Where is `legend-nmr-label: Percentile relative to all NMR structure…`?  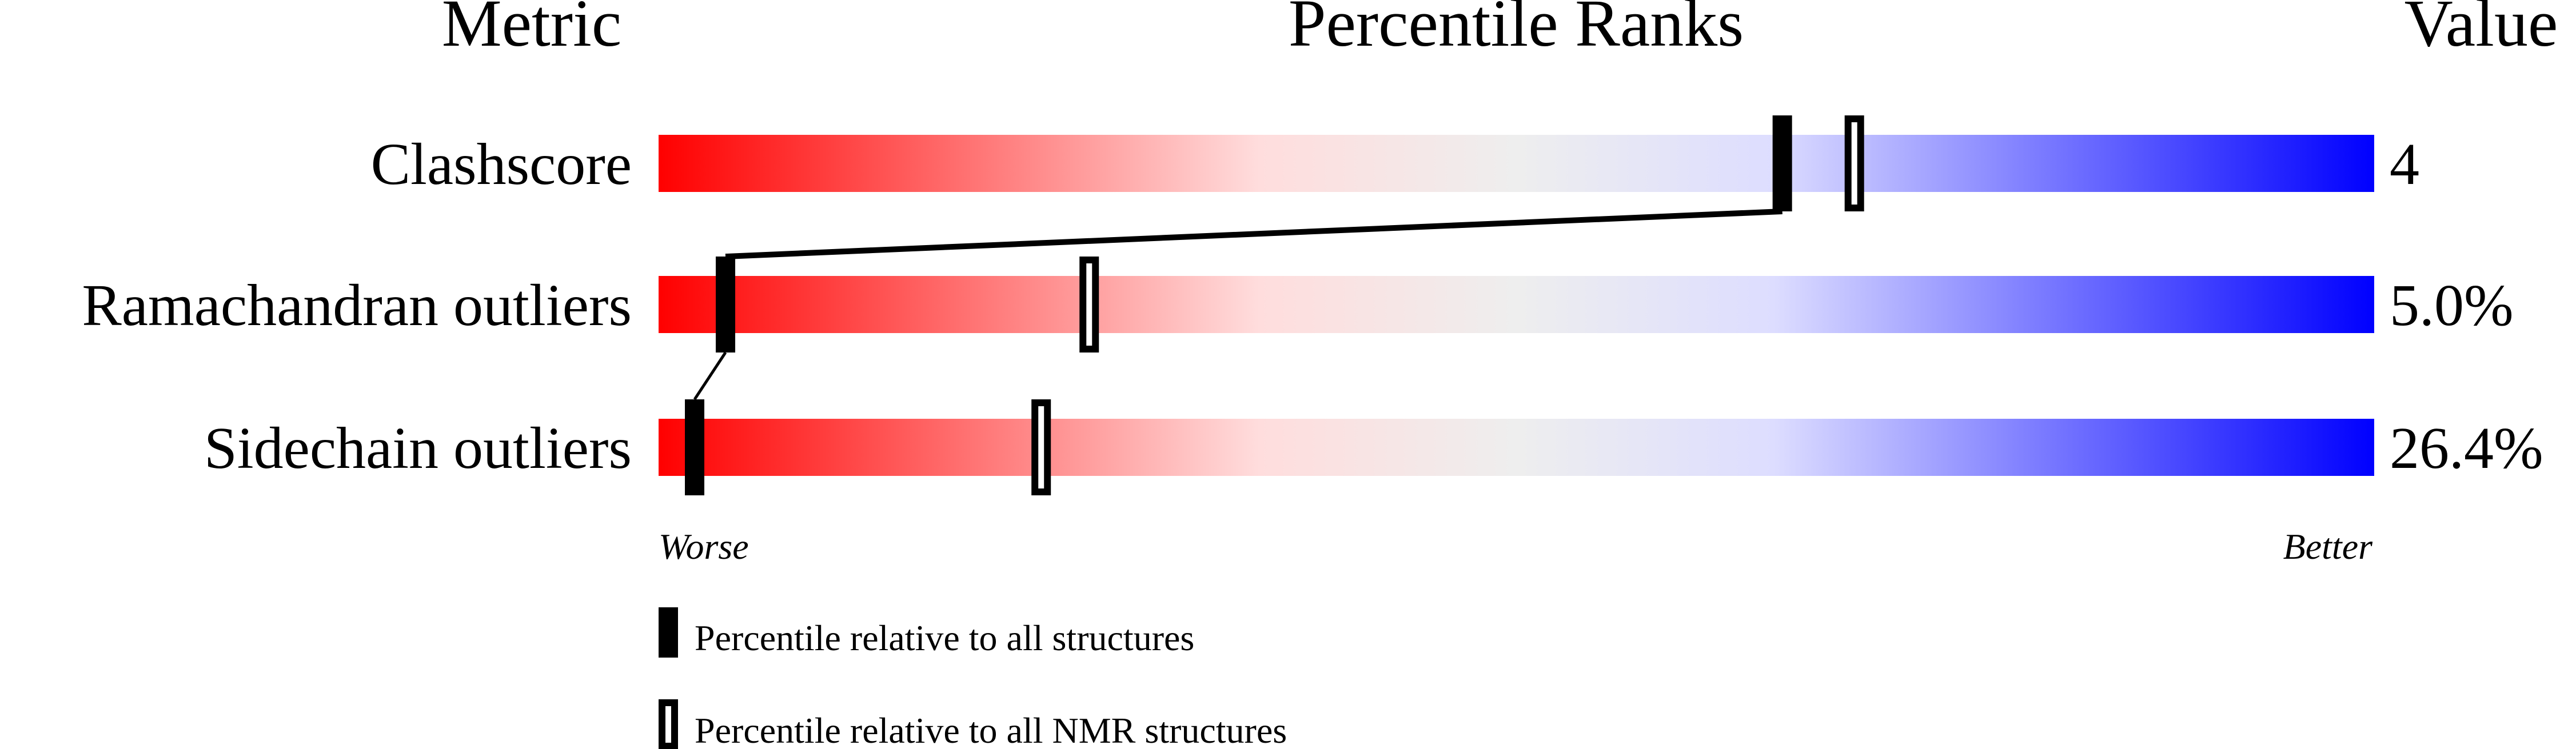
legend-nmr-label: Percentile relative to all NMR structure… is located at coordinates (991, 730).